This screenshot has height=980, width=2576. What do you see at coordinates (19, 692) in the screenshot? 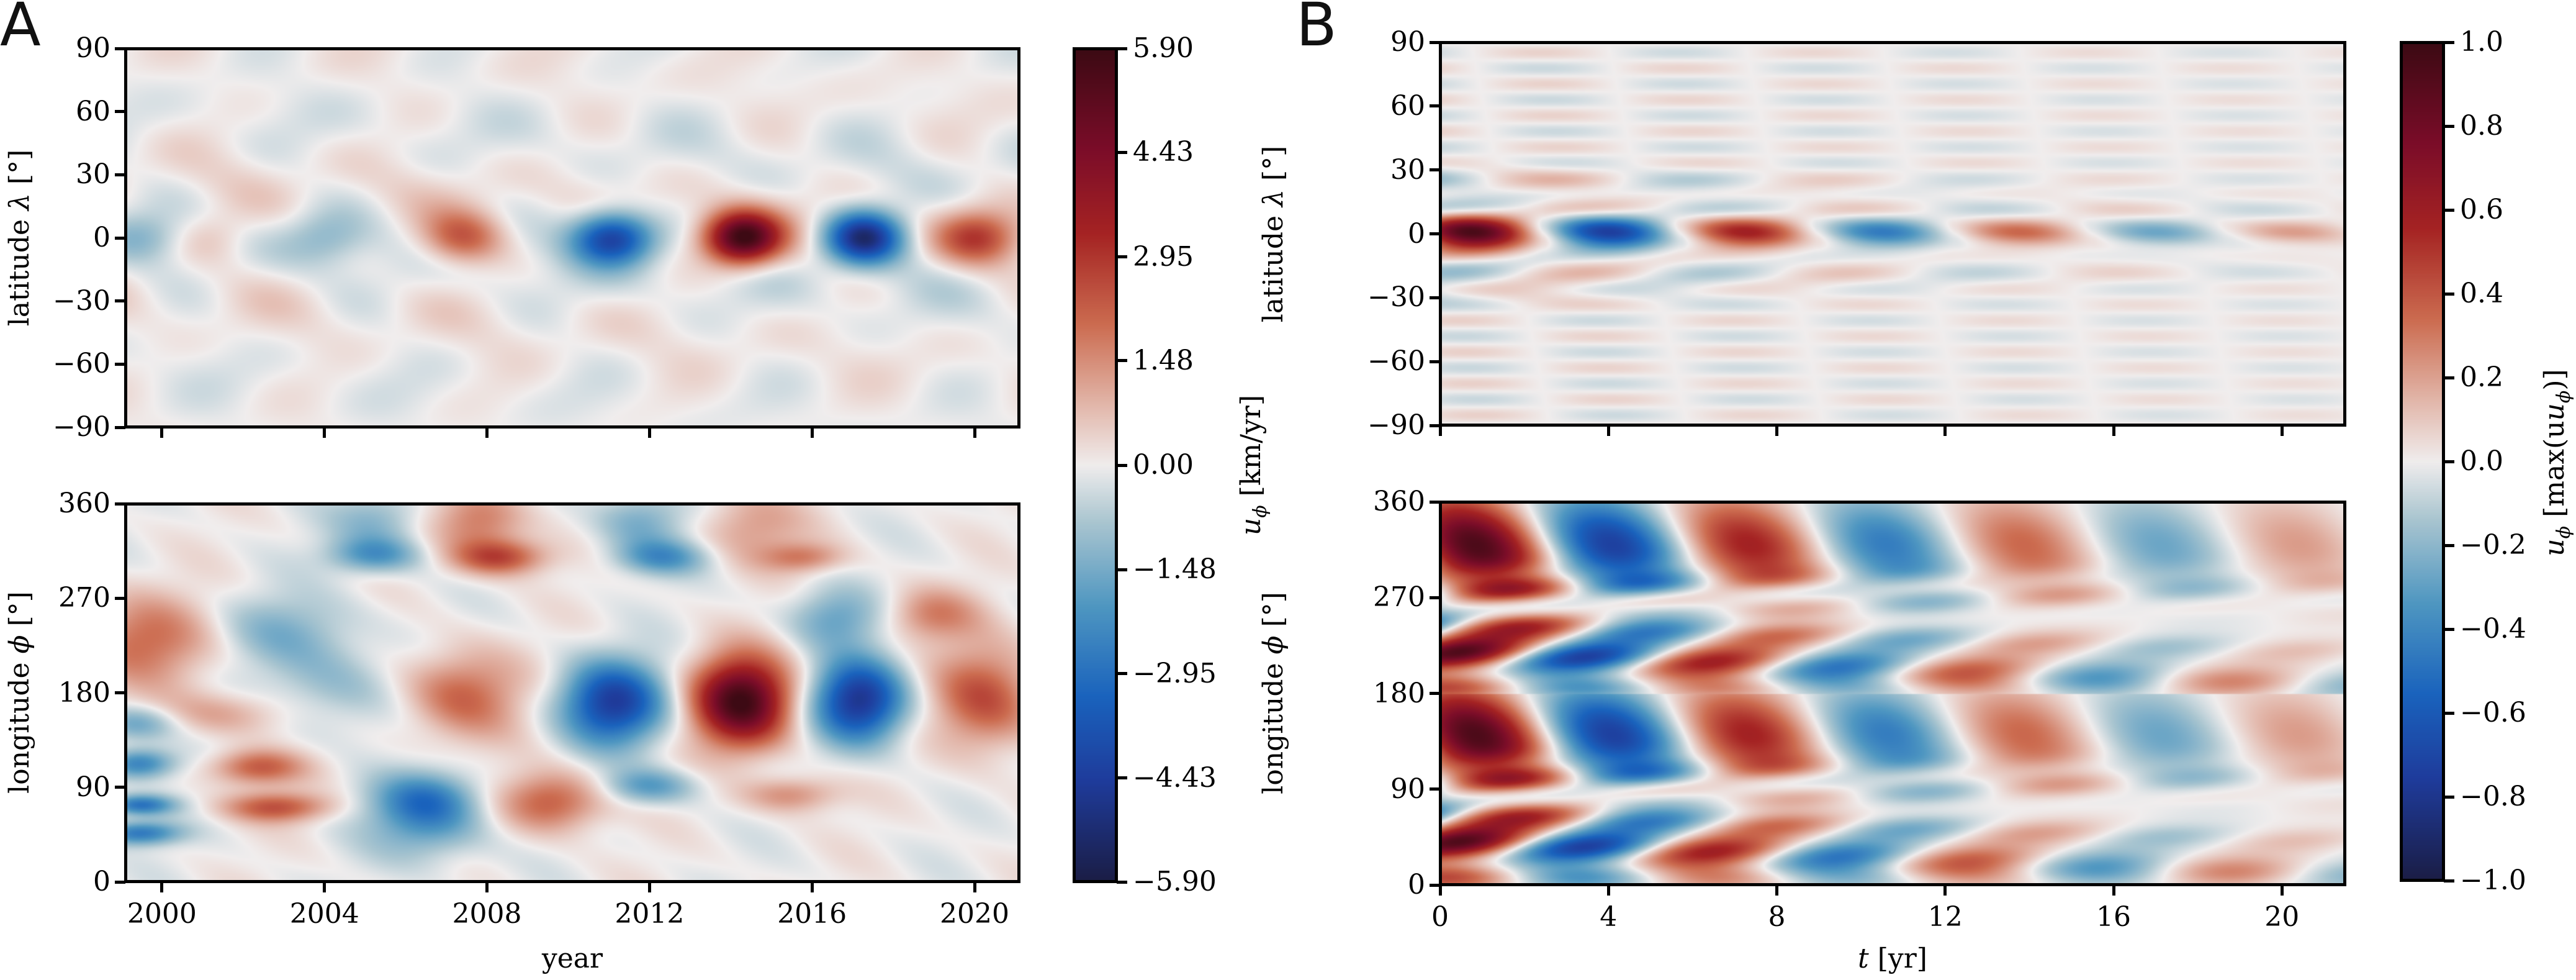
I see `a-bottom-ylabel: longitude ϕ [°]` at bounding box center [19, 692].